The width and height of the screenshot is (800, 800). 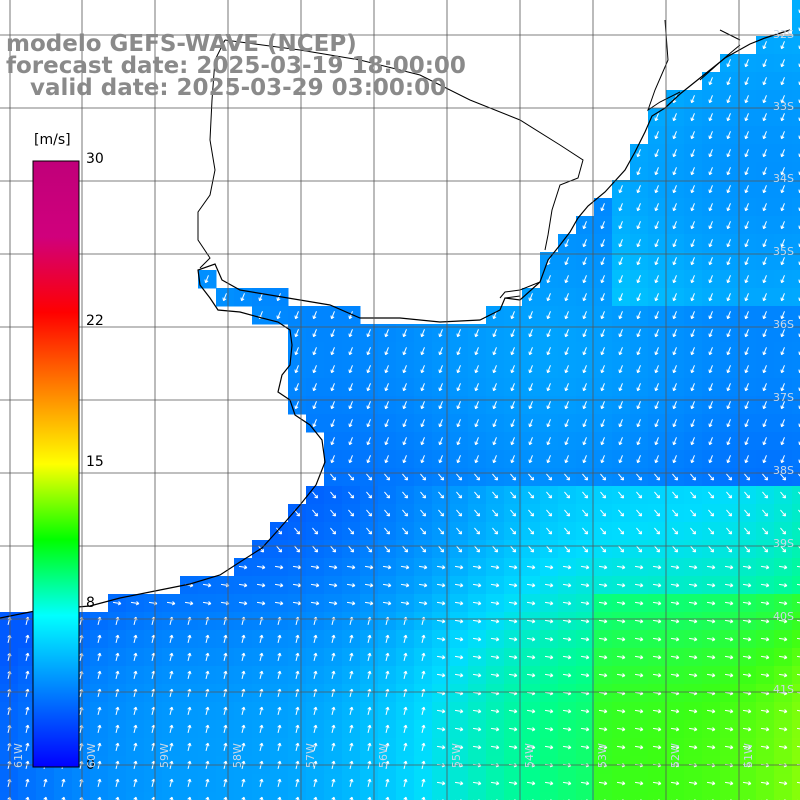 I want to click on colorbar-tick-label: 22, so click(x=95, y=320).